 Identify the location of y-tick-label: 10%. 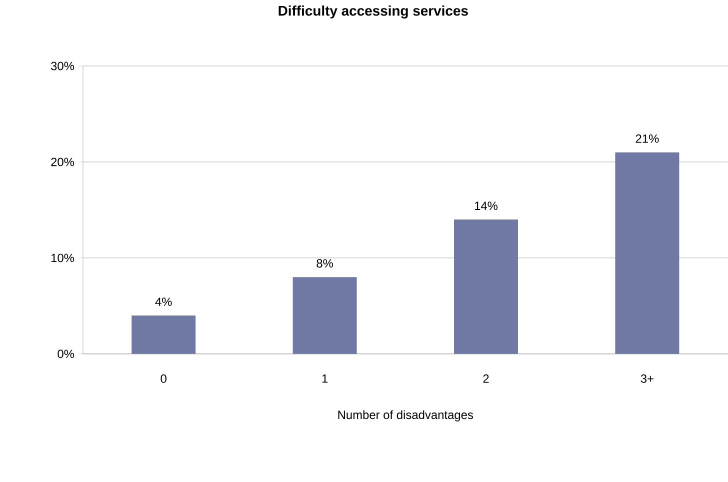
(62, 258).